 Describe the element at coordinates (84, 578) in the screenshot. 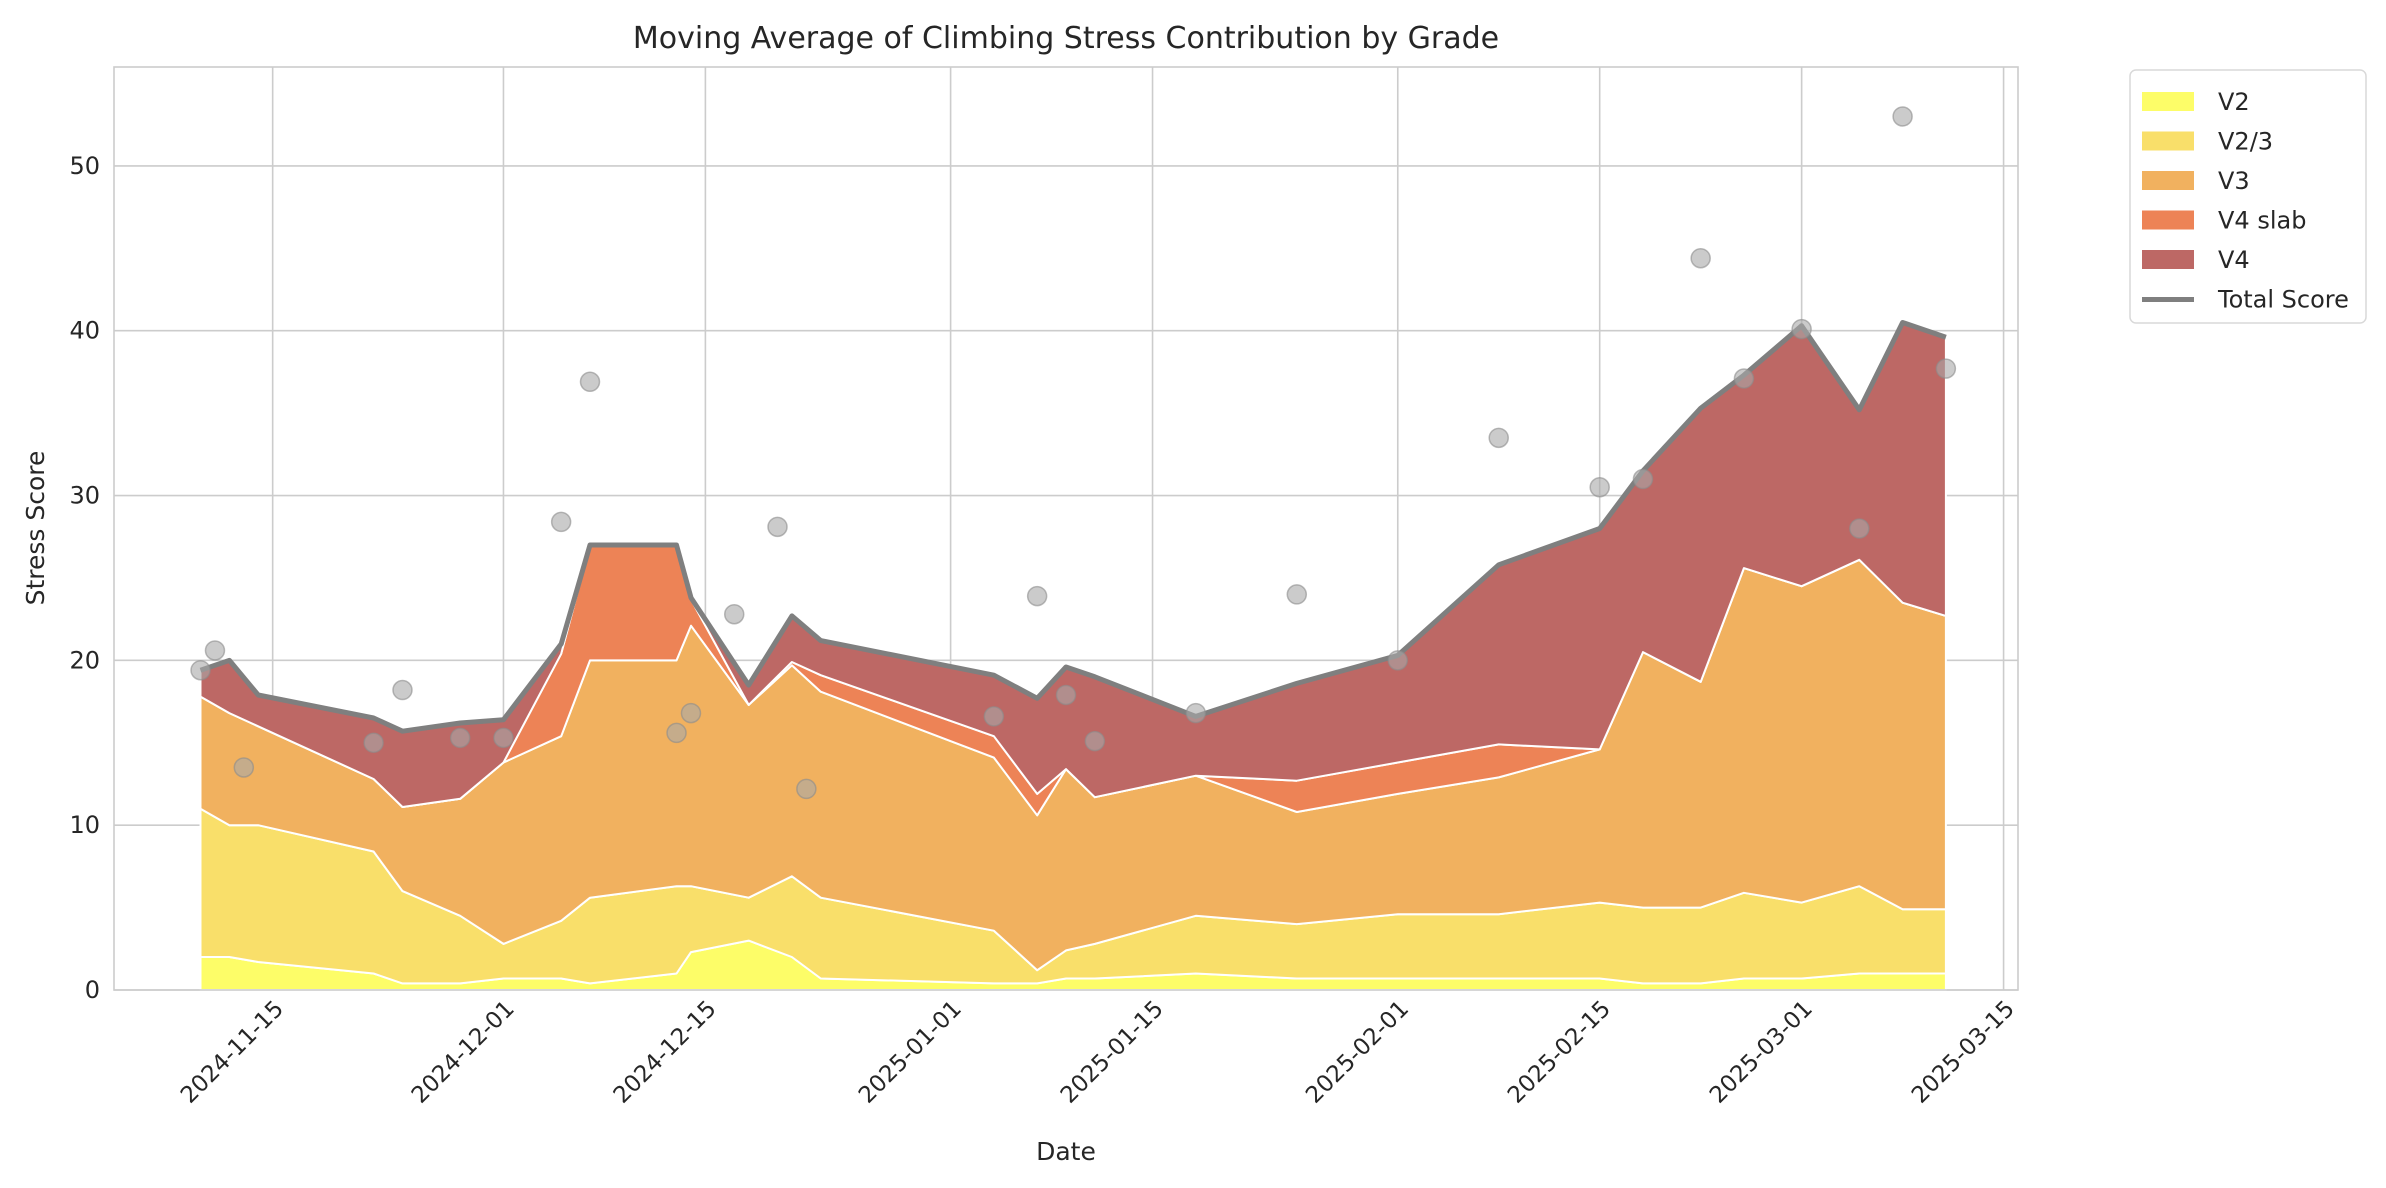

I see `y-tick-labels: 0 10 20 30 40 50` at that location.